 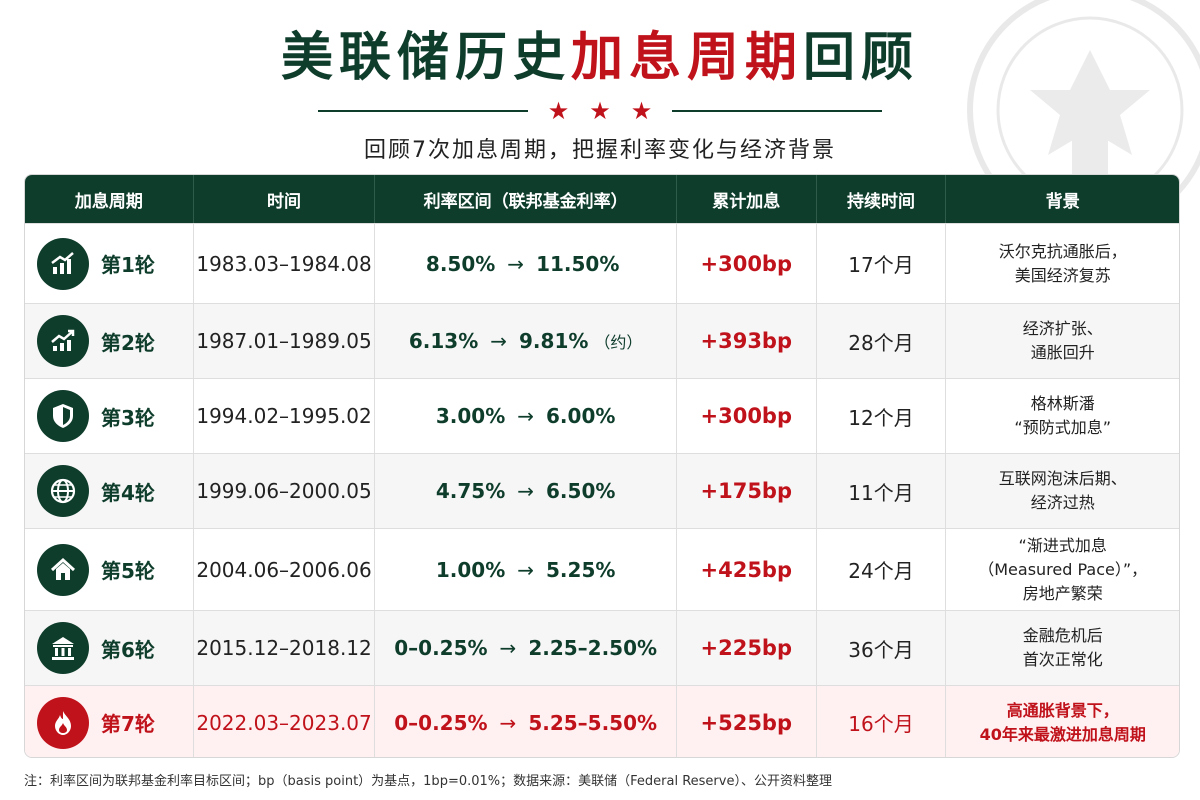 I want to click on background-line-2: （Measured Pace）”，, so click(x=1063, y=569).